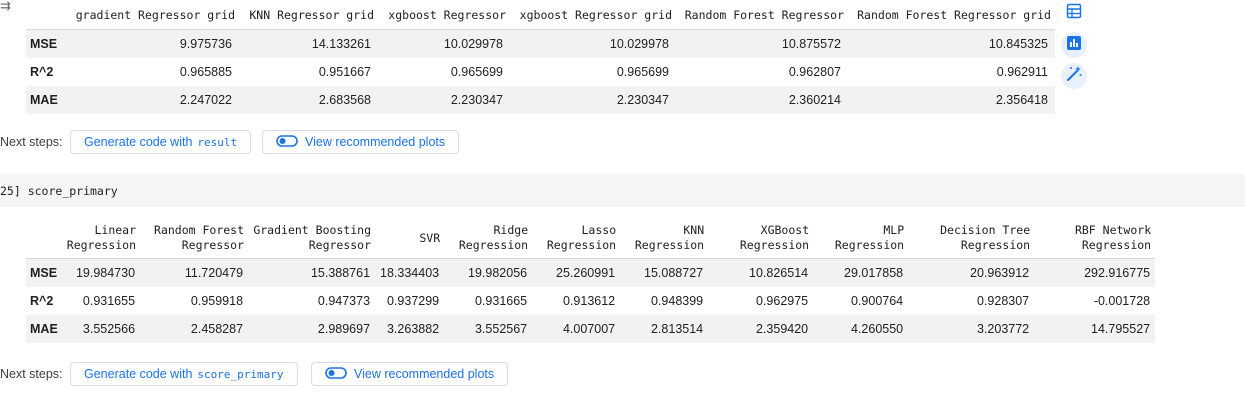  I want to click on column-header: gradient Regressor grid, so click(153, 15).